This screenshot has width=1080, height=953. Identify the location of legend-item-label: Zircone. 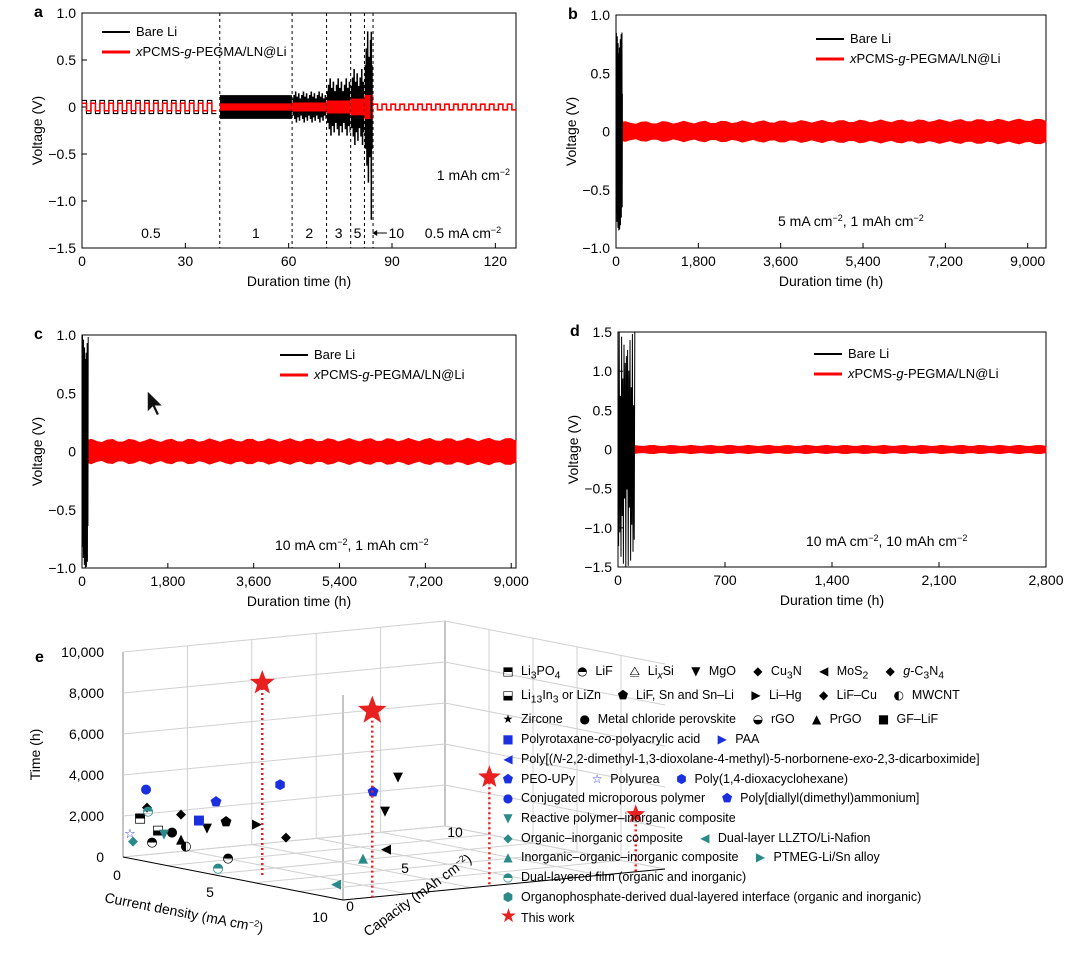
(542, 719).